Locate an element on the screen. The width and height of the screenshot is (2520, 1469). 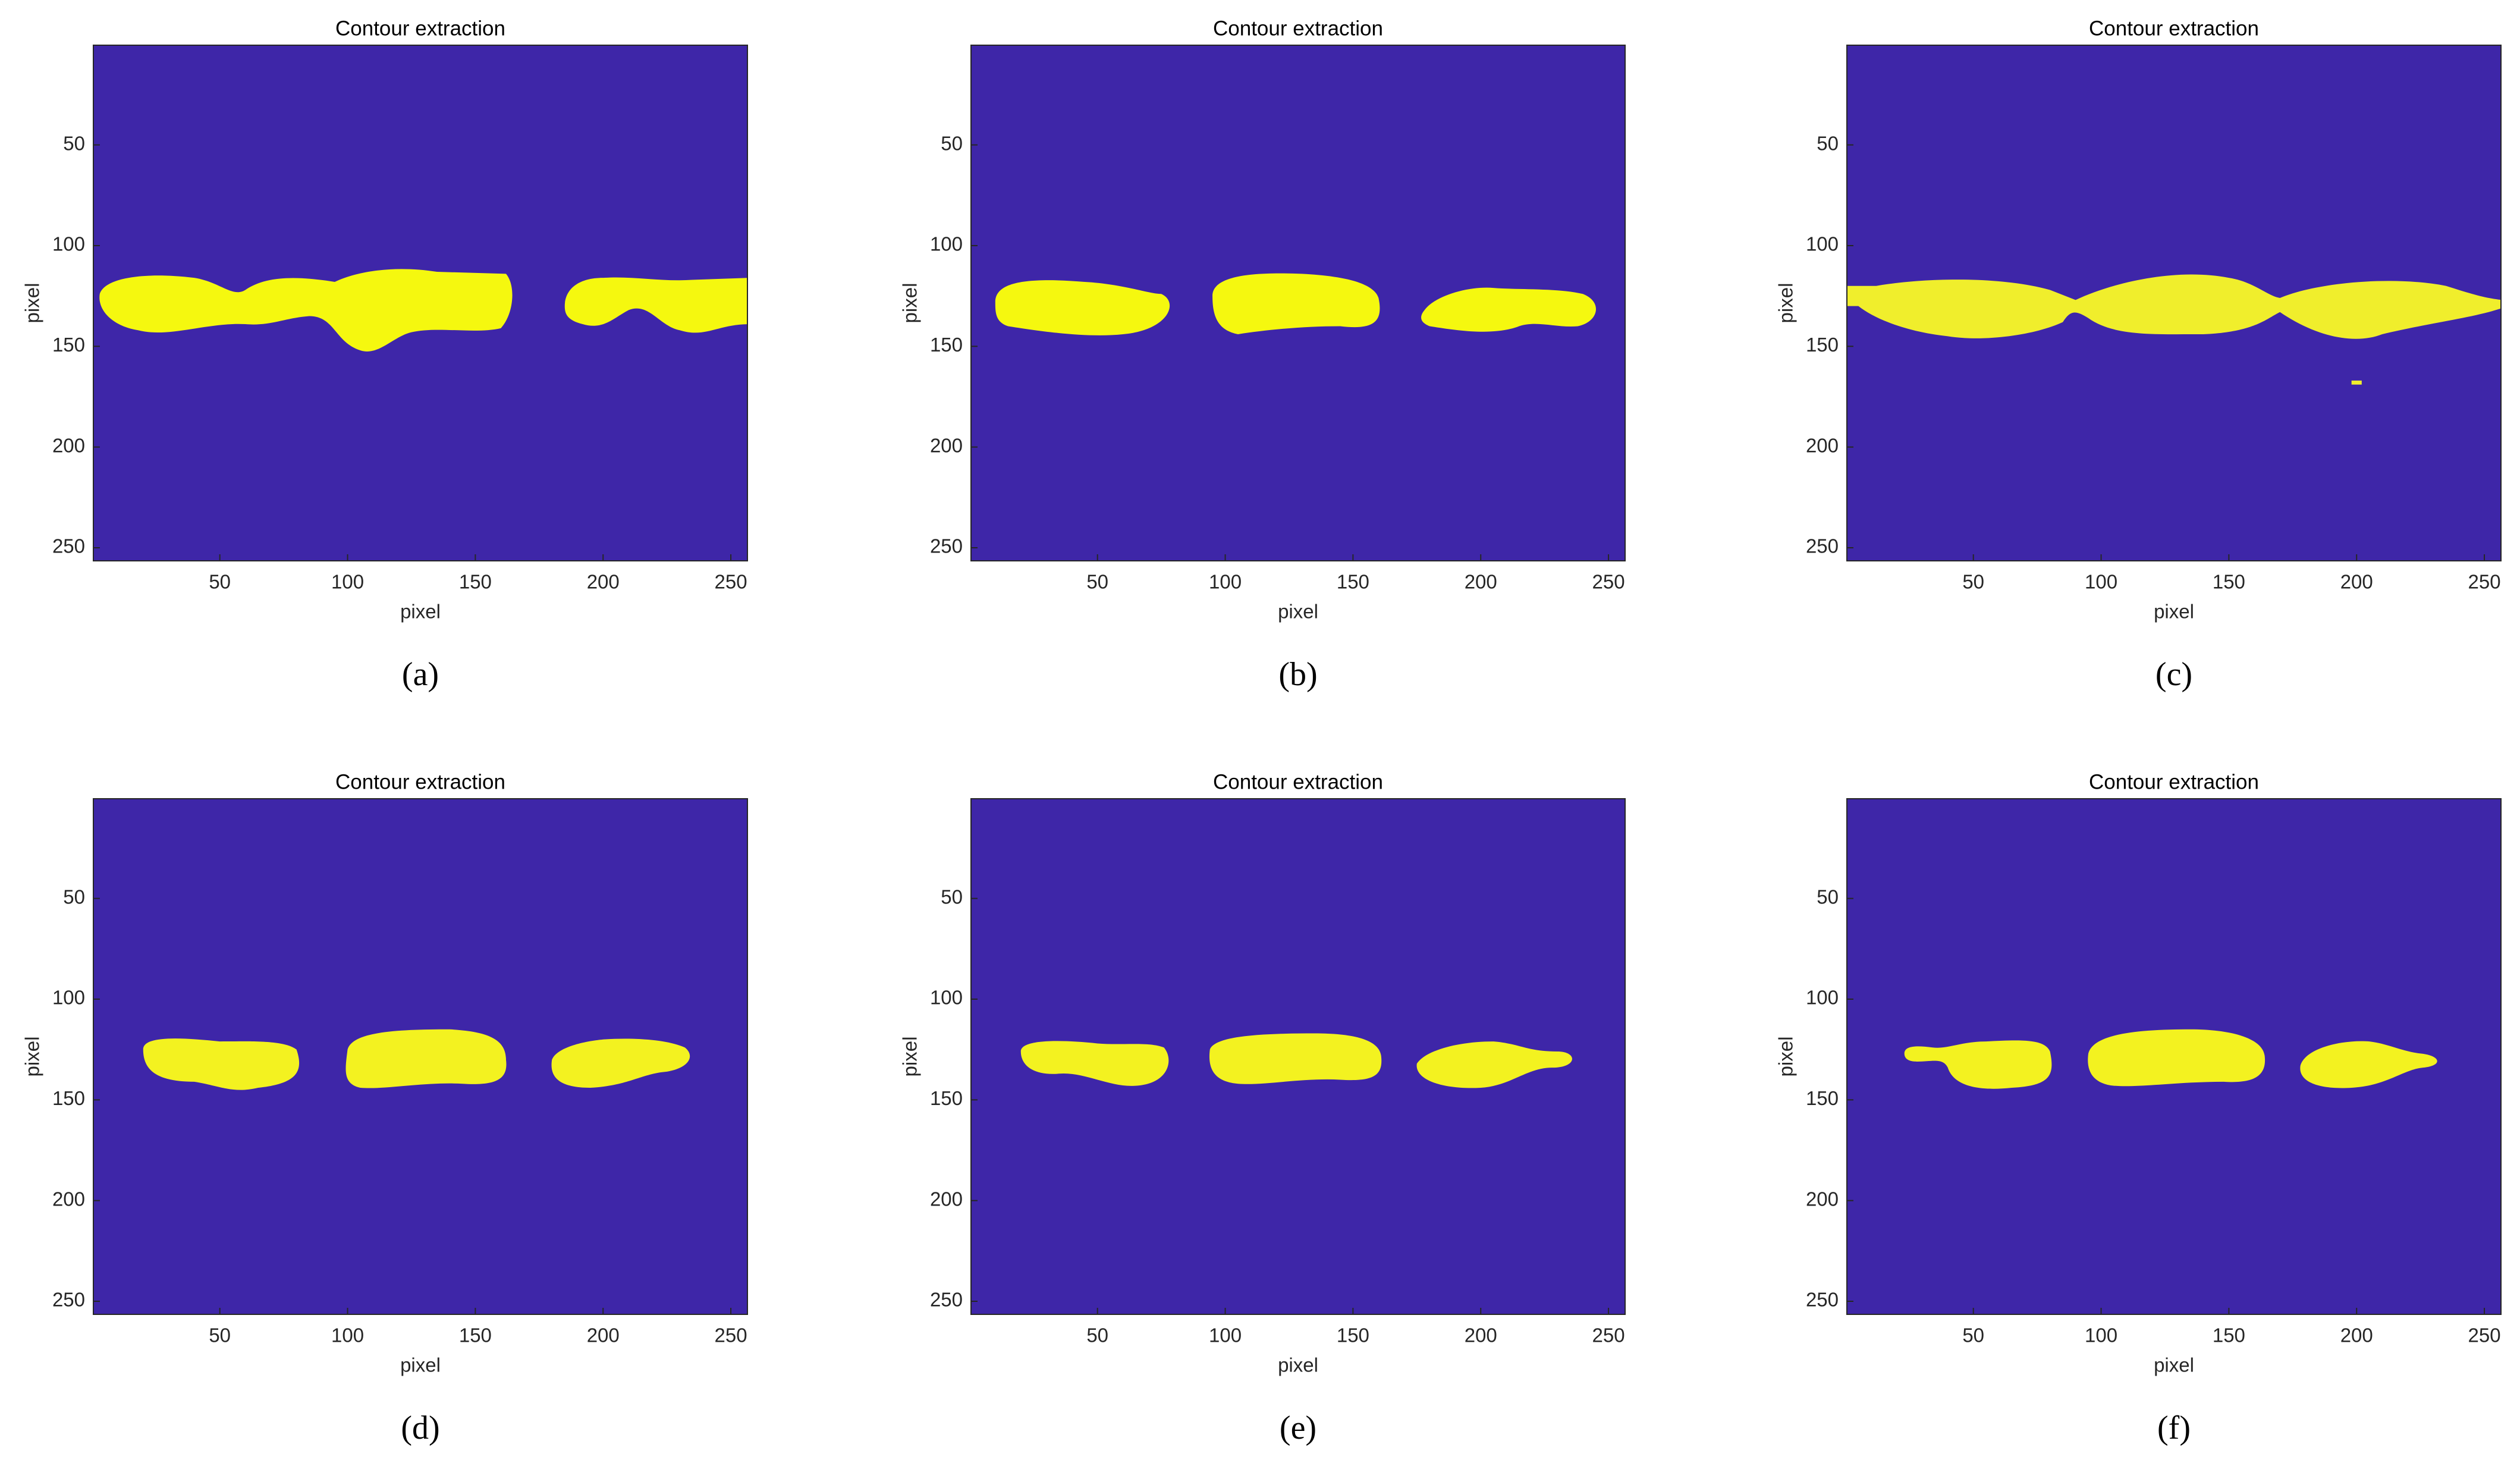
caption: (f) is located at coordinates (2174, 1428).